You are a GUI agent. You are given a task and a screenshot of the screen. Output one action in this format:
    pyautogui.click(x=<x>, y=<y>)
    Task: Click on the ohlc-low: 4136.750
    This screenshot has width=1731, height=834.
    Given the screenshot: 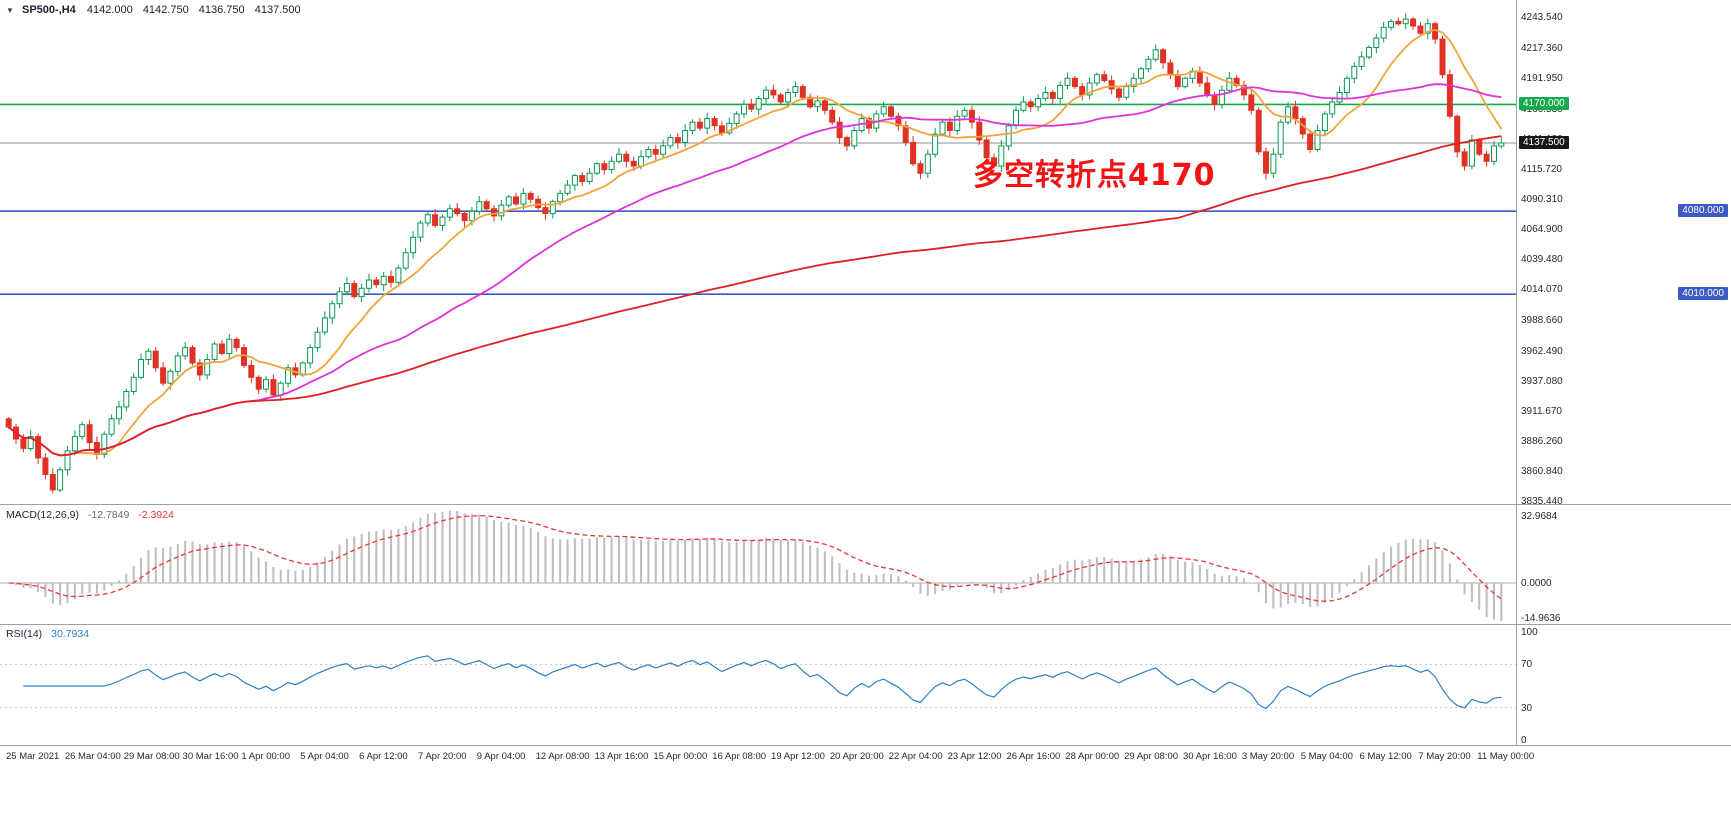 What is the action you would take?
    pyautogui.click(x=221, y=10)
    